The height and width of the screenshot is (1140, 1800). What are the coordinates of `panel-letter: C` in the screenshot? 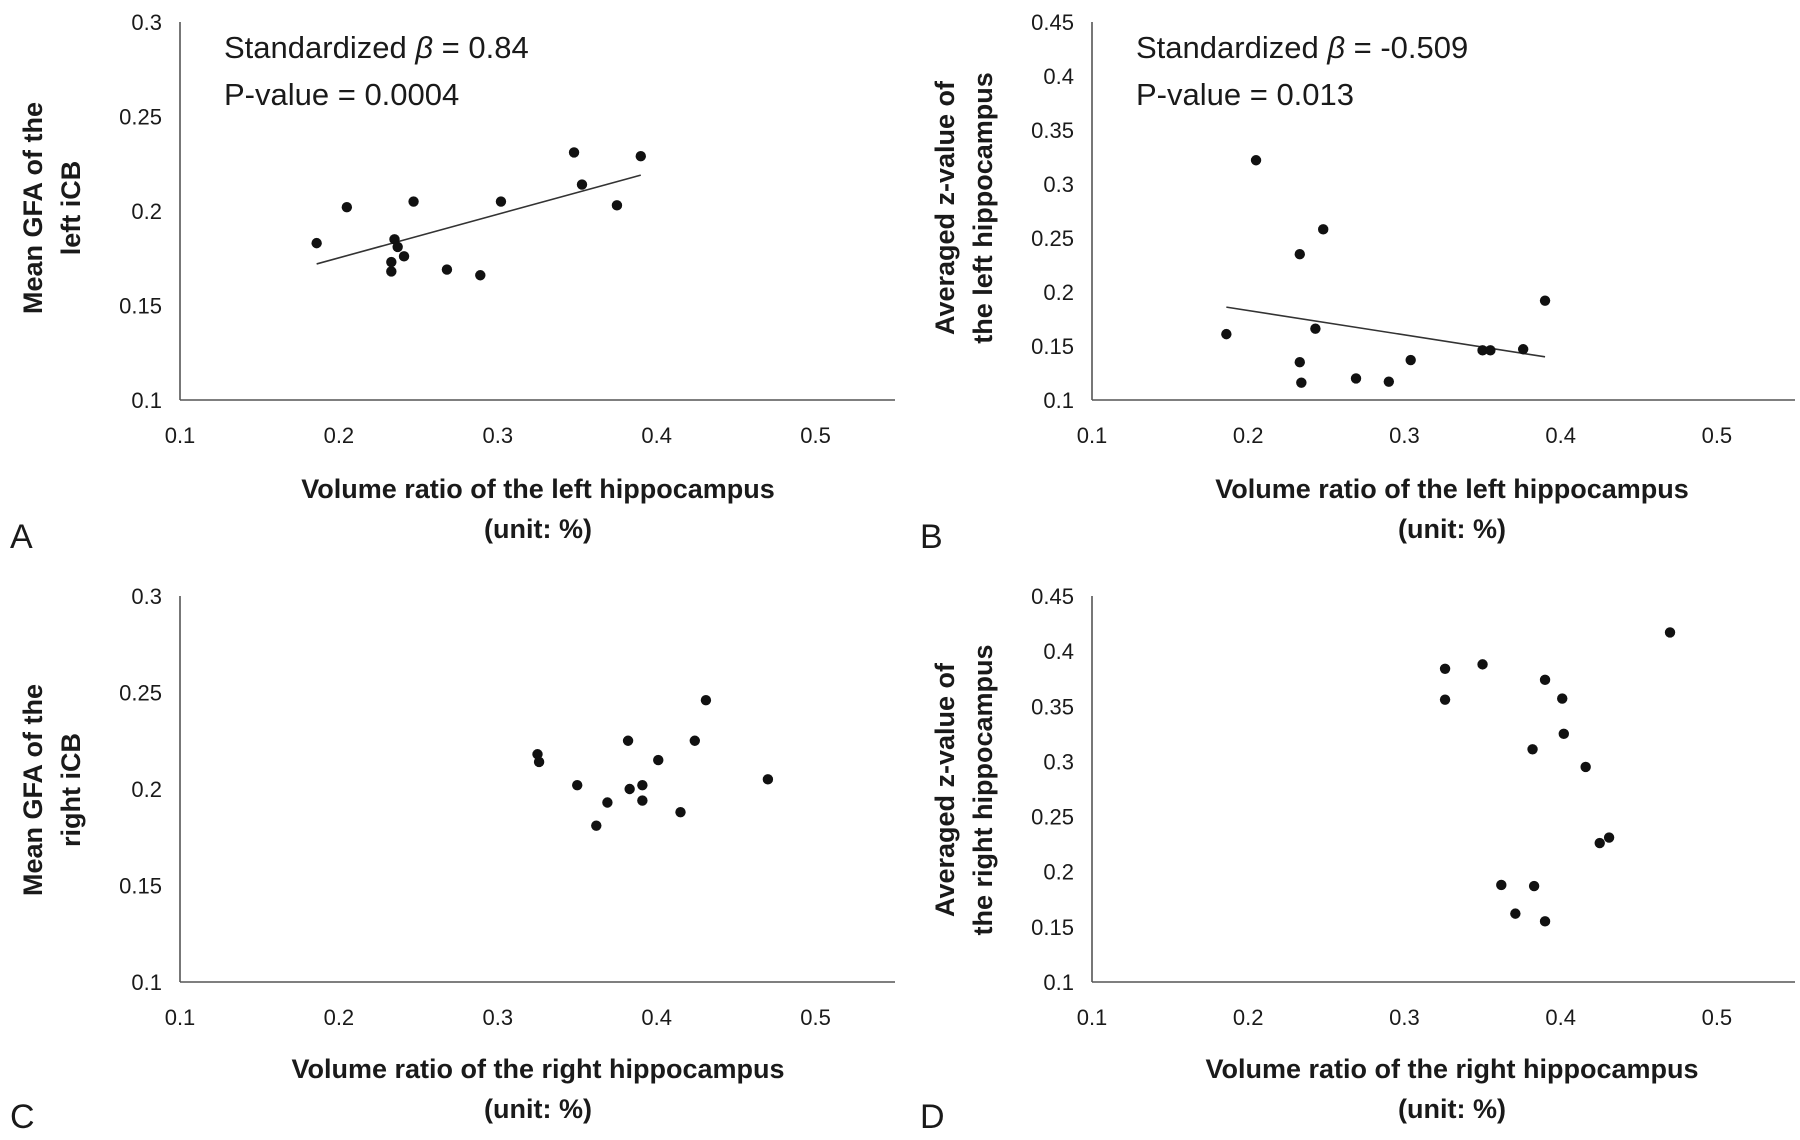 It's located at (22, 1117).